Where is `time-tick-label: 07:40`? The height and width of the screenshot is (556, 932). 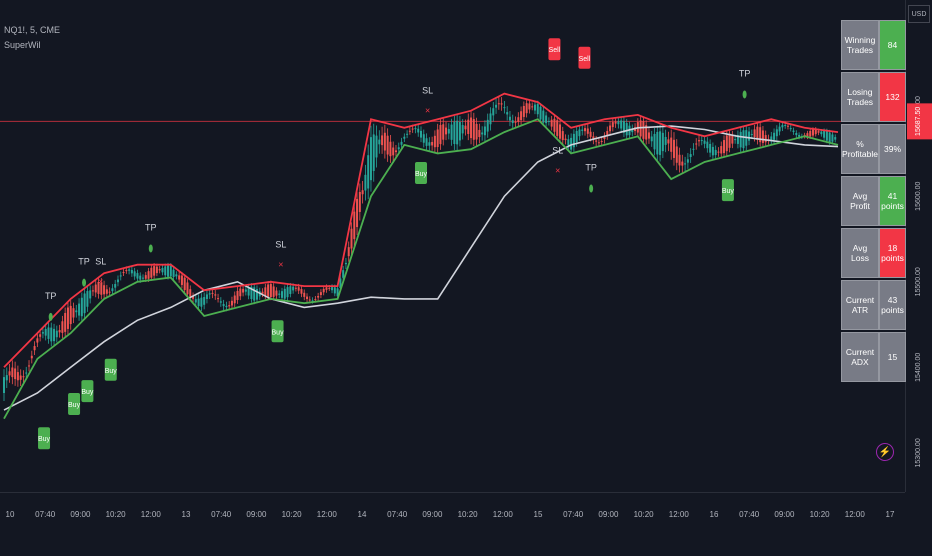
time-tick-label: 07:40 is located at coordinates (45, 514).